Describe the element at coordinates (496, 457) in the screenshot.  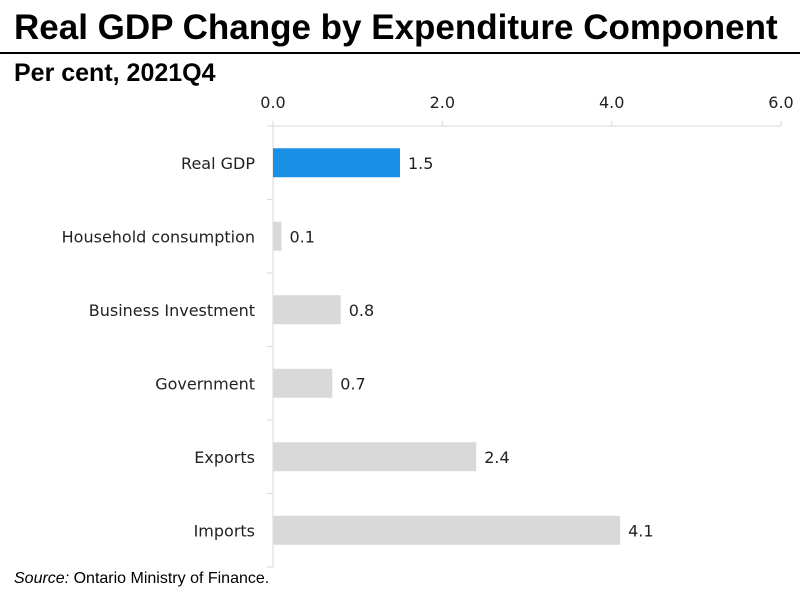
I see `value-label: 2.4` at that location.